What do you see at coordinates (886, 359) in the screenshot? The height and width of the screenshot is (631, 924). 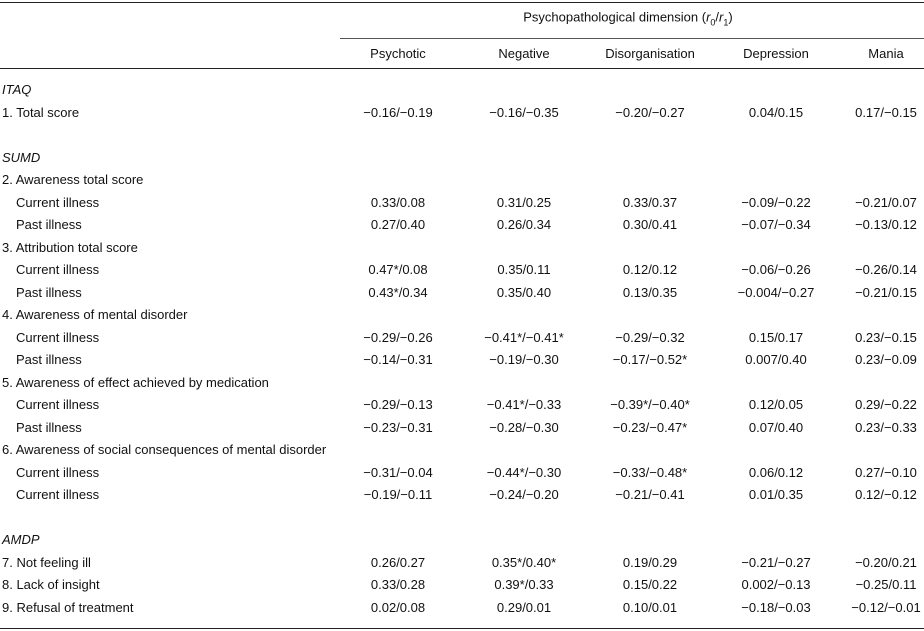 I see `cell: 0.23/−0.09` at bounding box center [886, 359].